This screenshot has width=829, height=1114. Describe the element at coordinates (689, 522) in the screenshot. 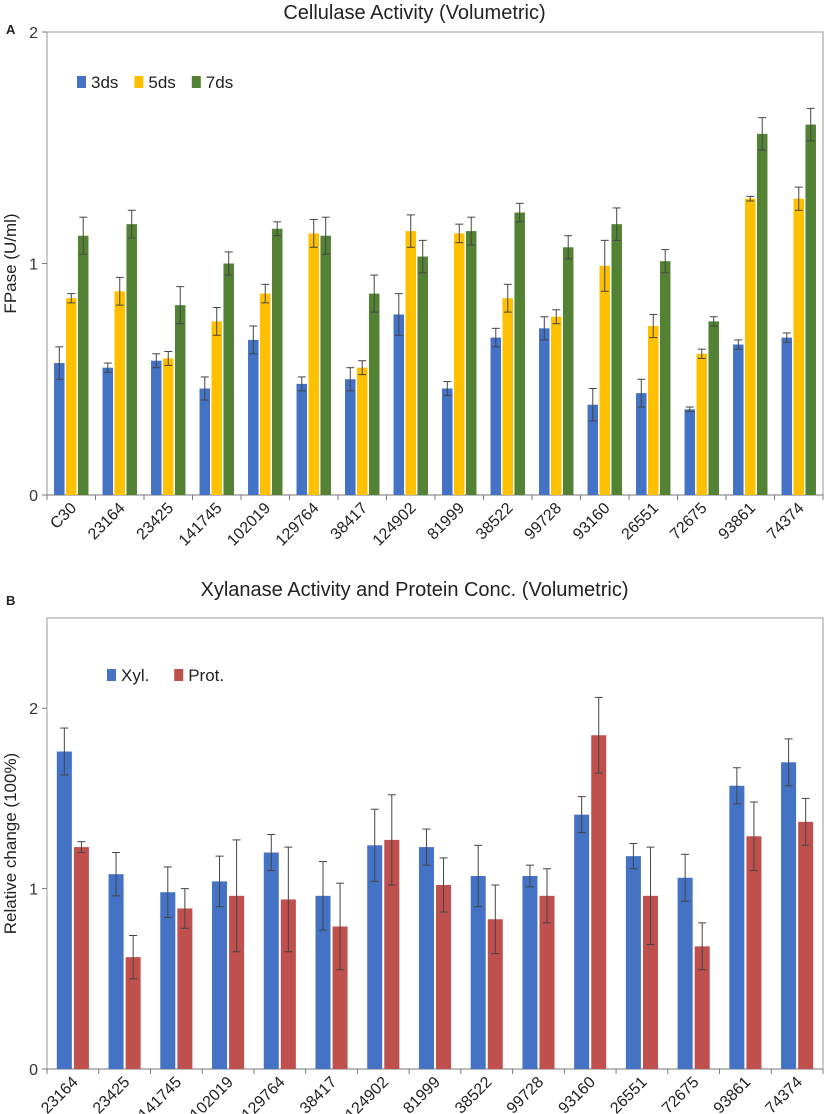

I see `x-tick-label: 72675` at that location.